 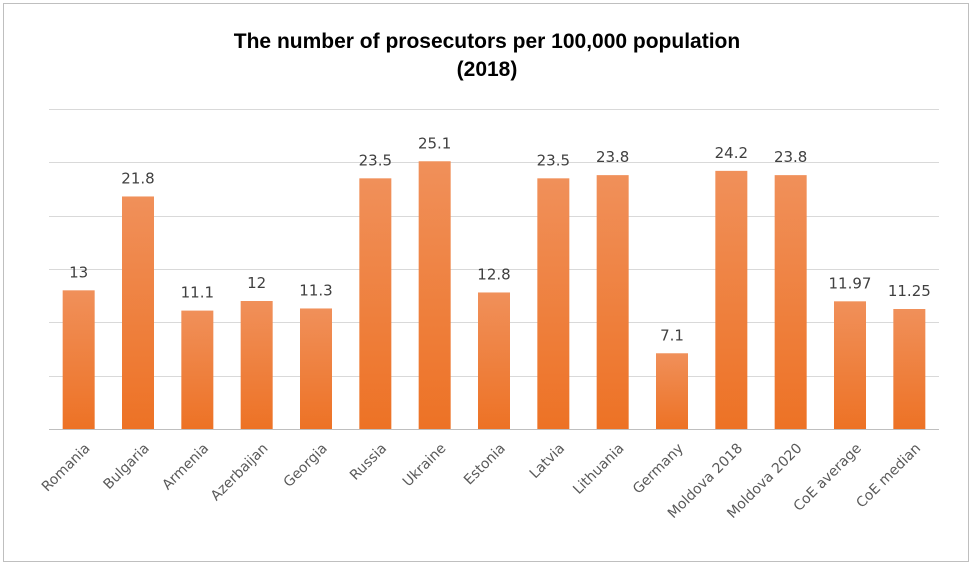 What do you see at coordinates (731, 153) in the screenshot?
I see `data-label: 24.2` at bounding box center [731, 153].